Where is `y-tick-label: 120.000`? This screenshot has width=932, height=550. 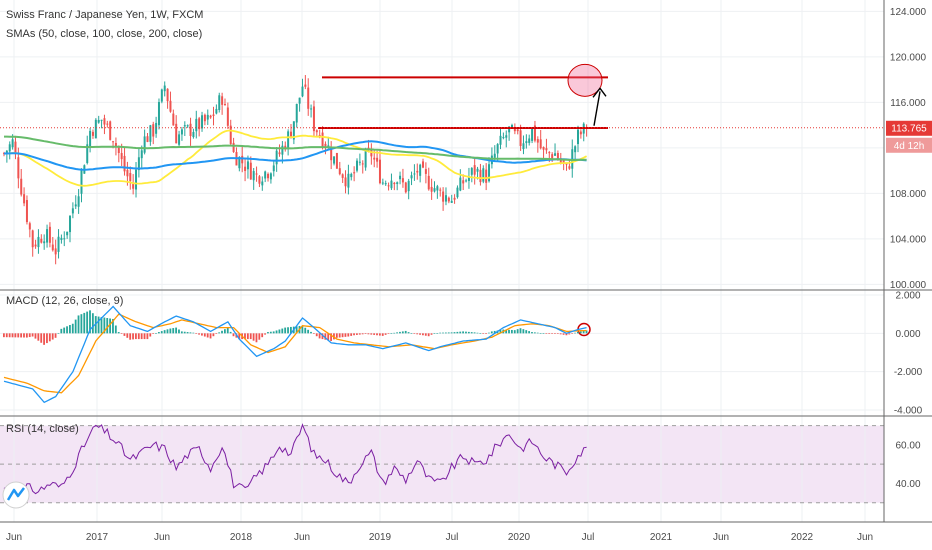
y-tick-label: 120.000 is located at coordinates (908, 57).